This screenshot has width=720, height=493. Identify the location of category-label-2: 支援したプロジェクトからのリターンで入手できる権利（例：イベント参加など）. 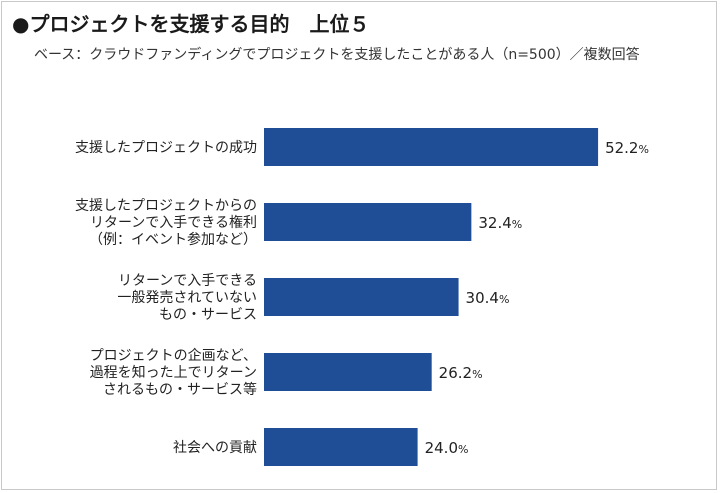
(166, 223).